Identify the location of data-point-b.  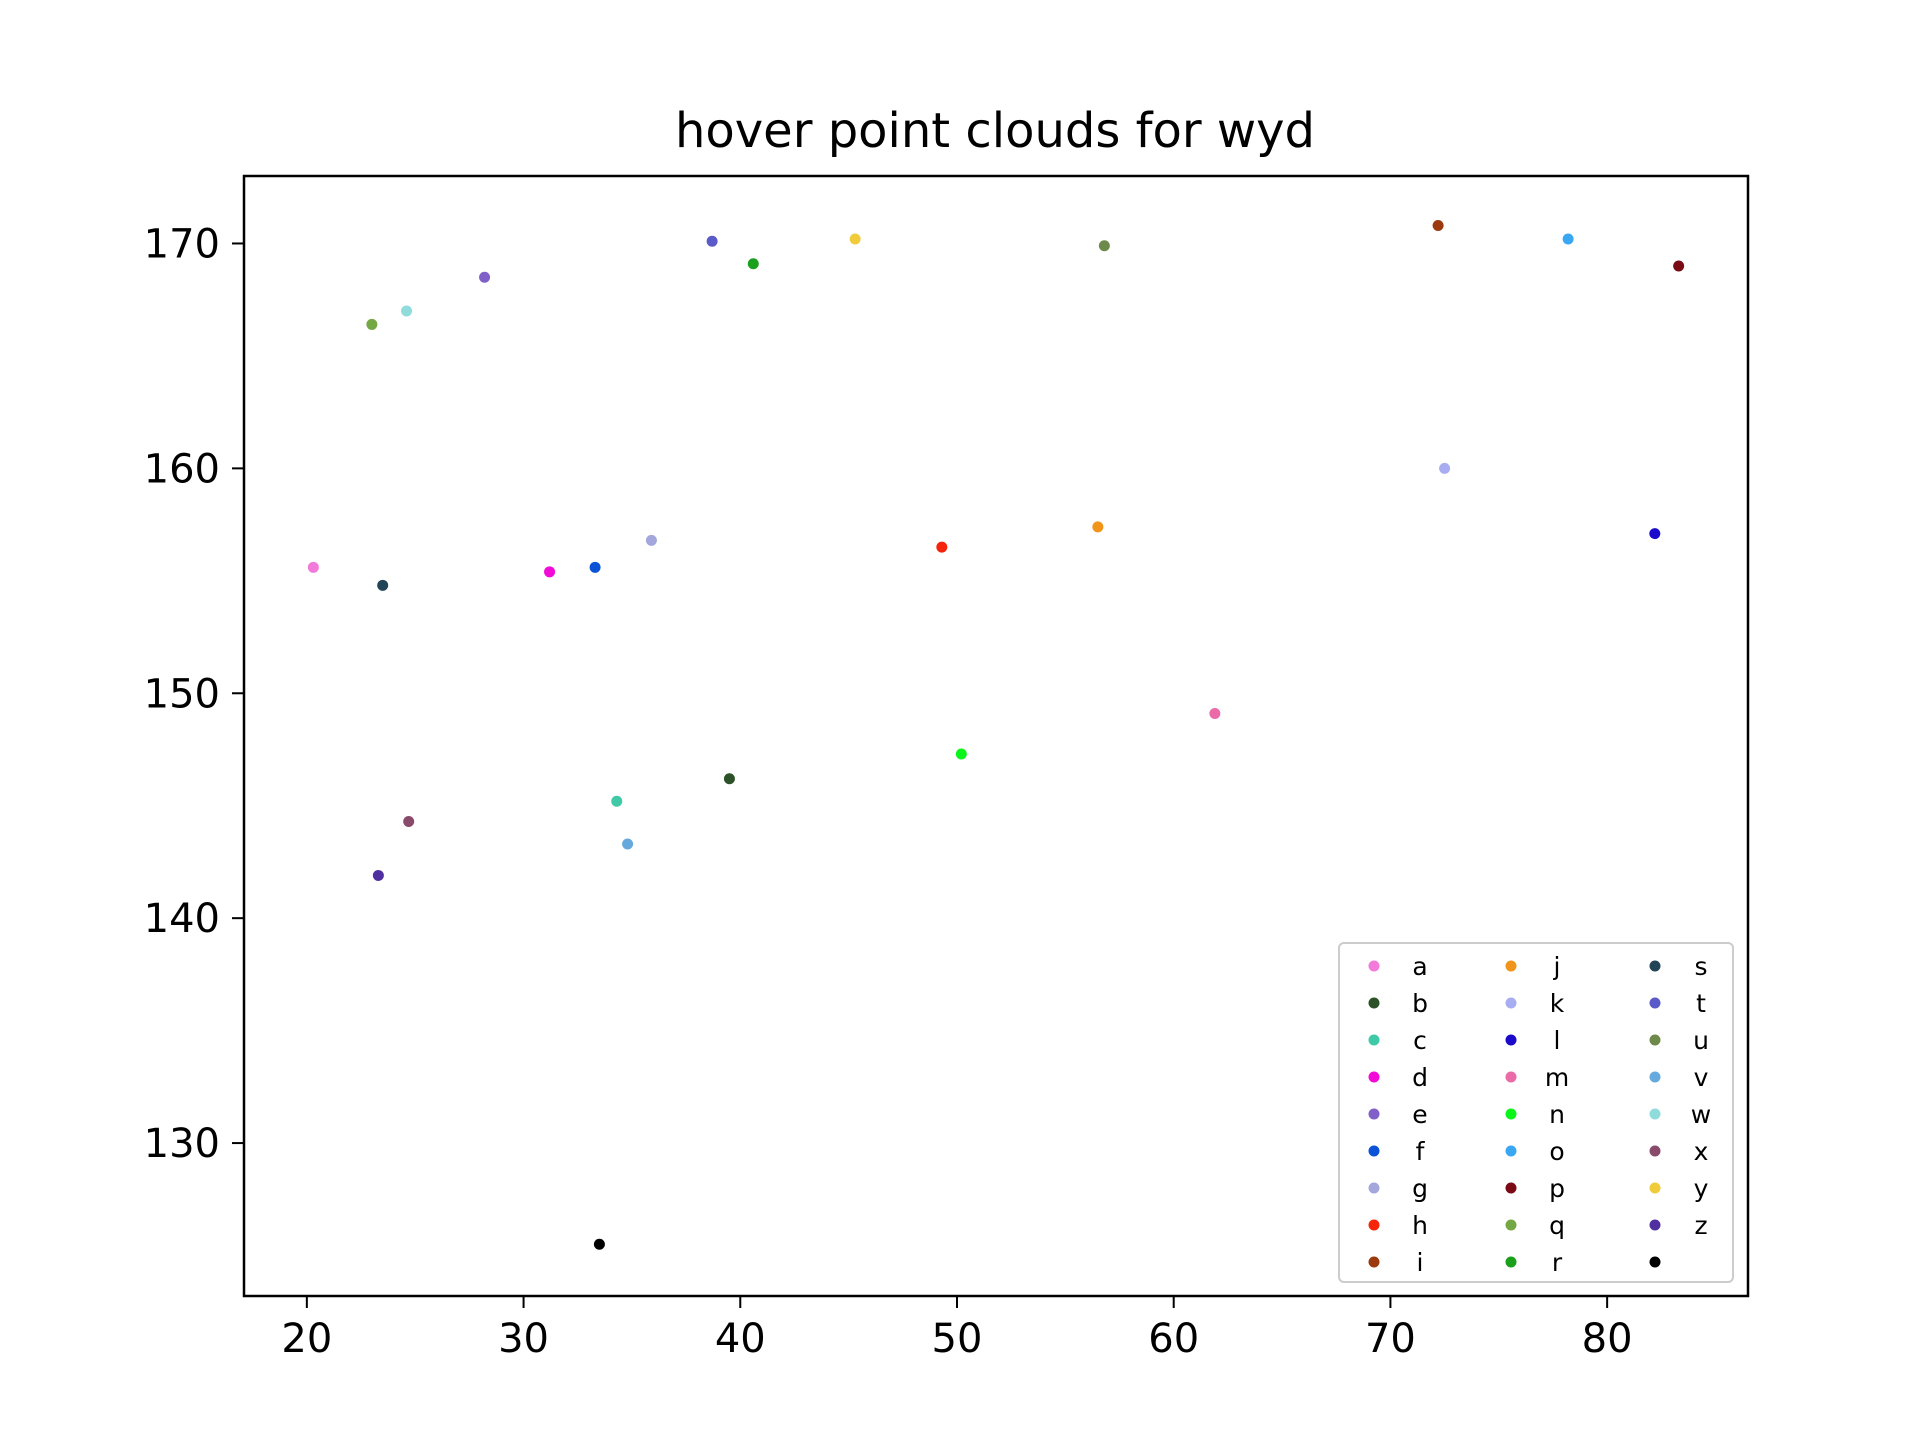
(729, 779).